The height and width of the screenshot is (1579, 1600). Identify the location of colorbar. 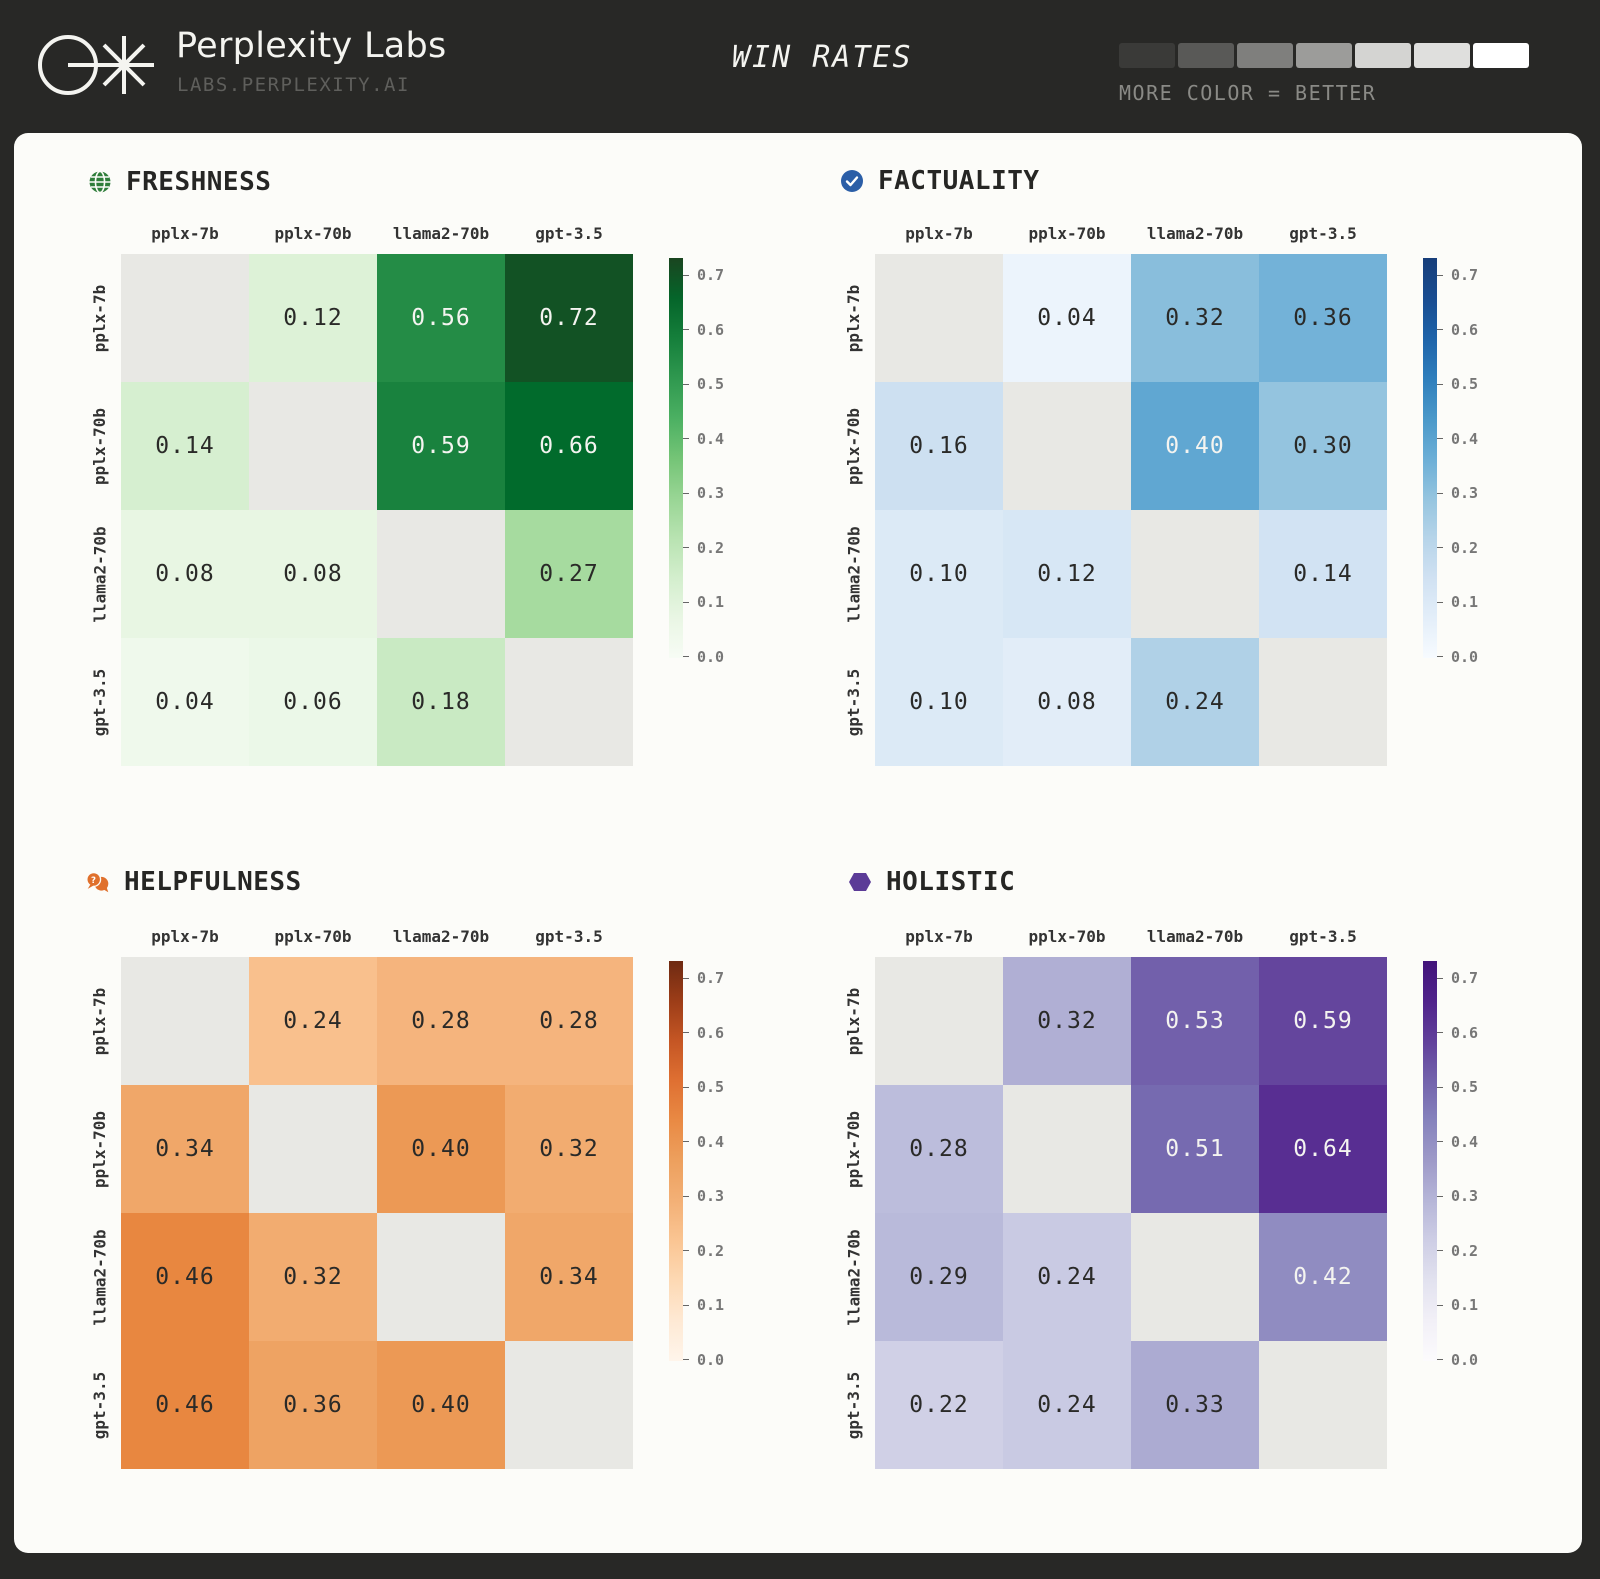
(1430, 458).